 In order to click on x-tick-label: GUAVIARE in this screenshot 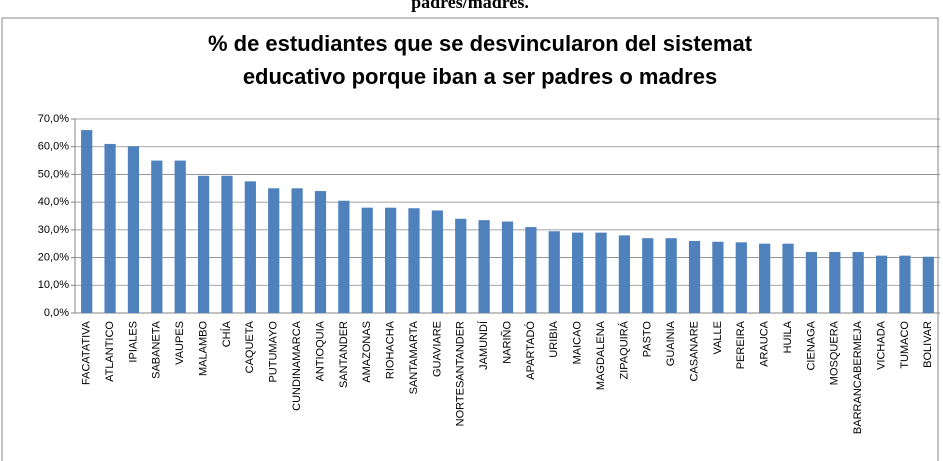, I will do `click(437, 349)`.